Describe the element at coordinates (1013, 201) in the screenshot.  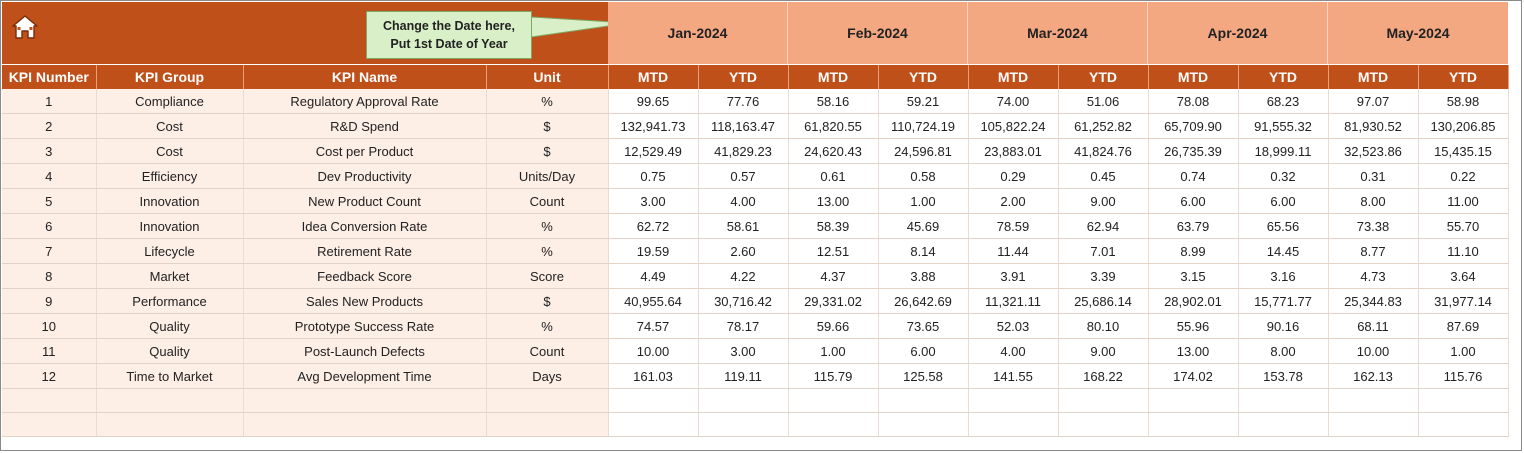
I see `mtd-value-cell: 2.00` at that location.